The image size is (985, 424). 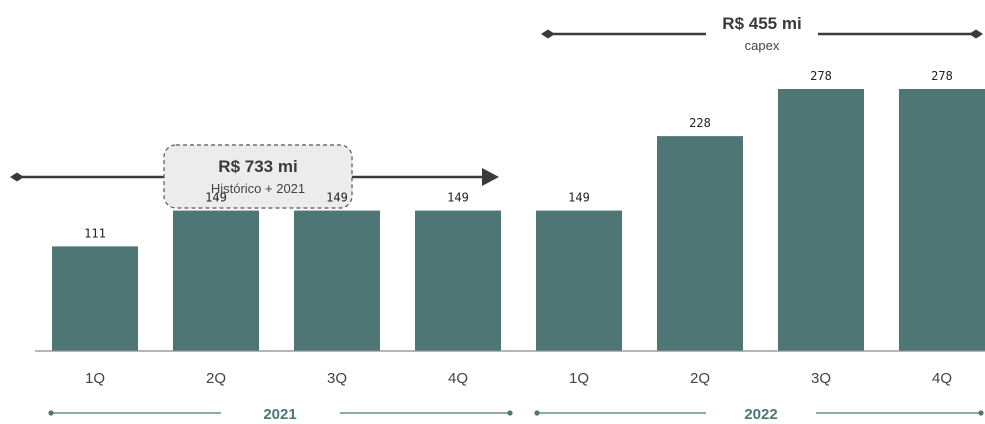 What do you see at coordinates (537, 413) in the screenshot?
I see `year-2022-left-dot-icon` at bounding box center [537, 413].